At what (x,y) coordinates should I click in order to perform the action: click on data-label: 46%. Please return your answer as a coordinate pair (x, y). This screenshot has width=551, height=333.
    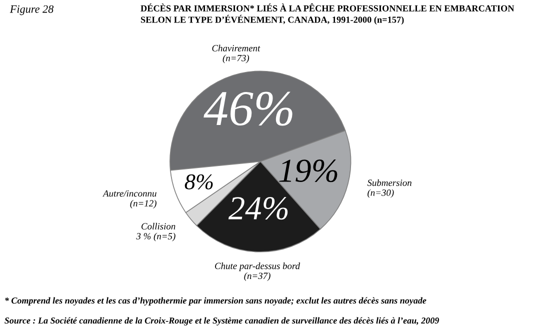
    Looking at the image, I should click on (248, 109).